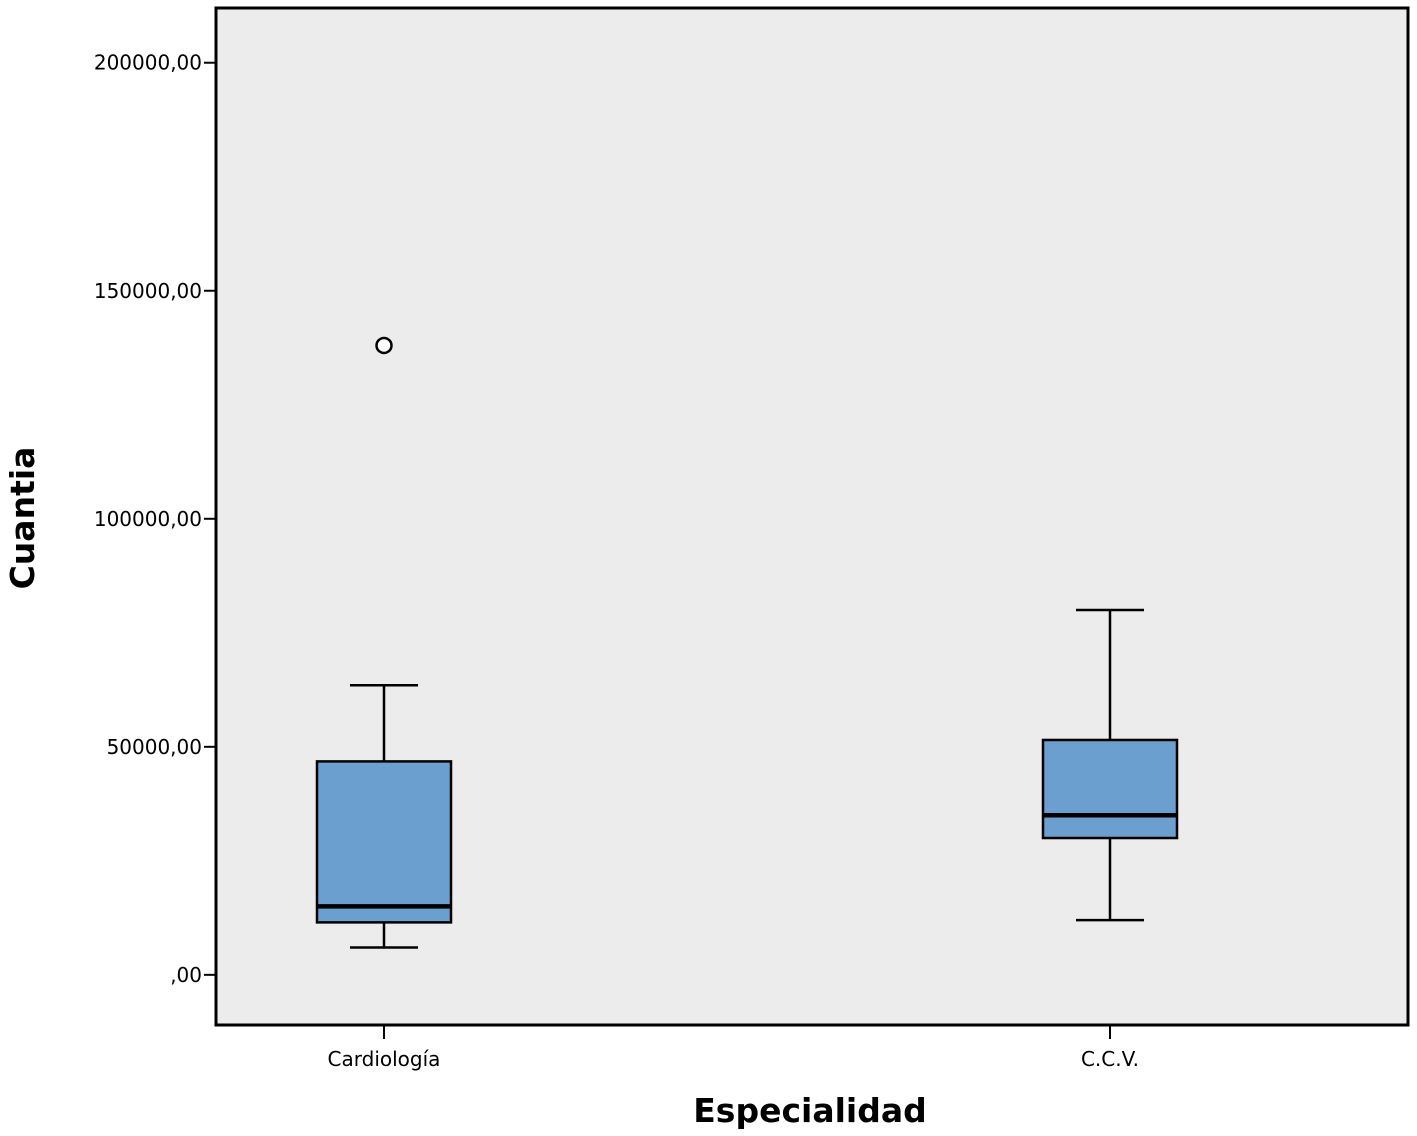 The height and width of the screenshot is (1136, 1417). What do you see at coordinates (148, 291) in the screenshot?
I see `y-tick-label: 150000,00` at bounding box center [148, 291].